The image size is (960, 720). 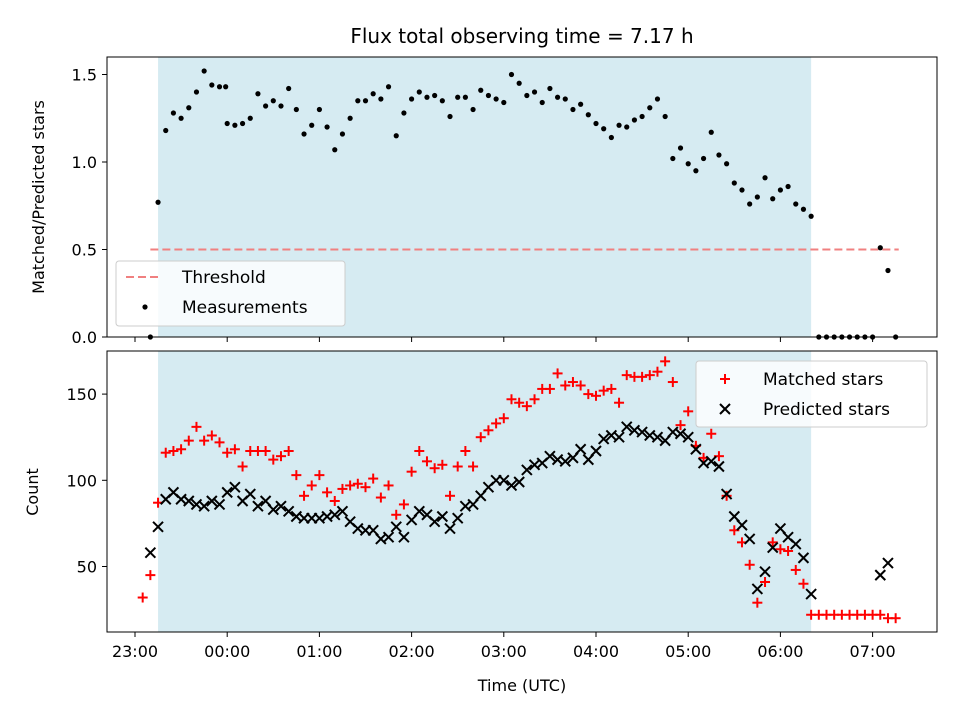 What do you see at coordinates (227, 651) in the screenshot?
I see `x-tick-label: 00:00` at bounding box center [227, 651].